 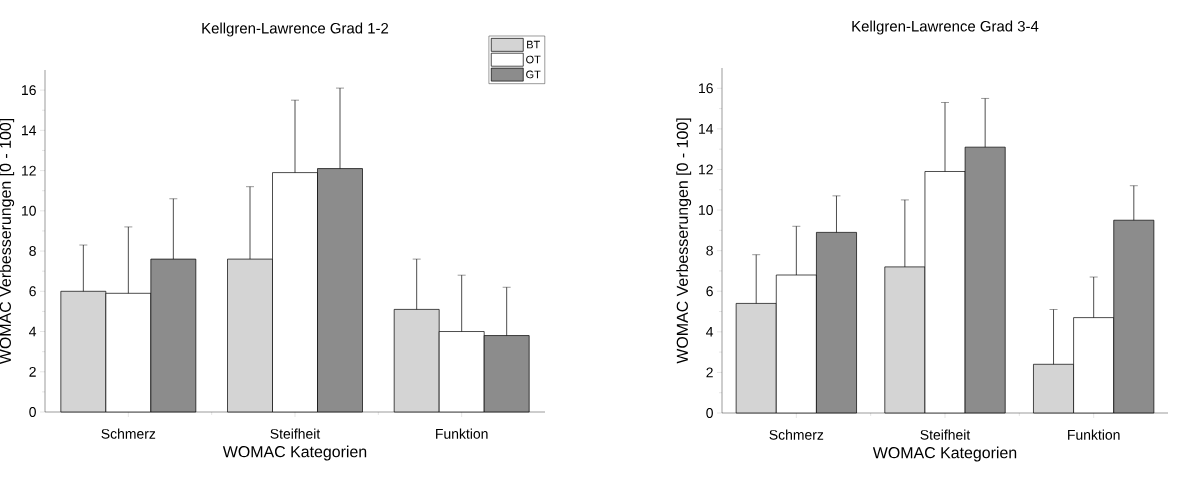 I want to click on chart-title: Kellgren-Lawrence Grad 3-4, so click(x=945, y=27).